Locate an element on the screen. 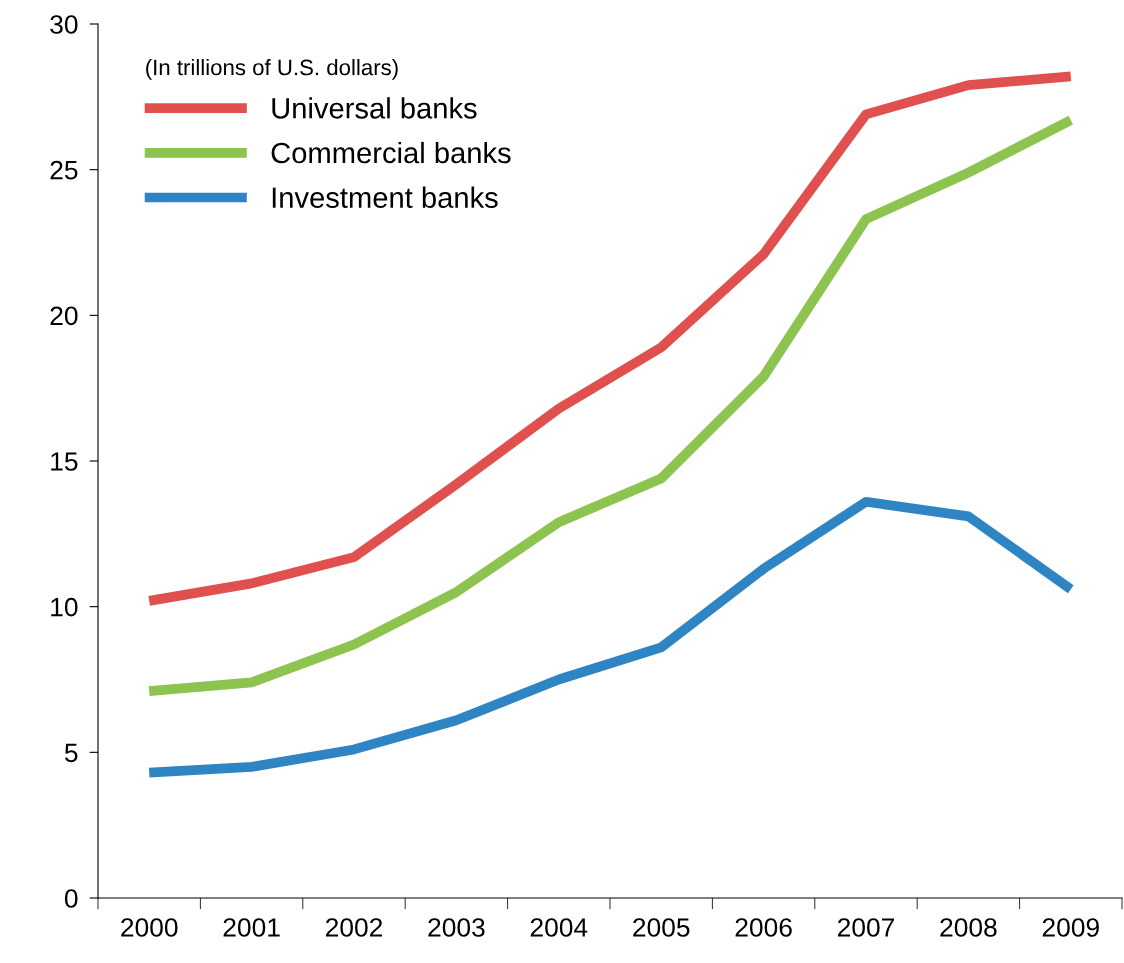 The image size is (1124, 963). x-tick-label: 2009 is located at coordinates (1070, 927).